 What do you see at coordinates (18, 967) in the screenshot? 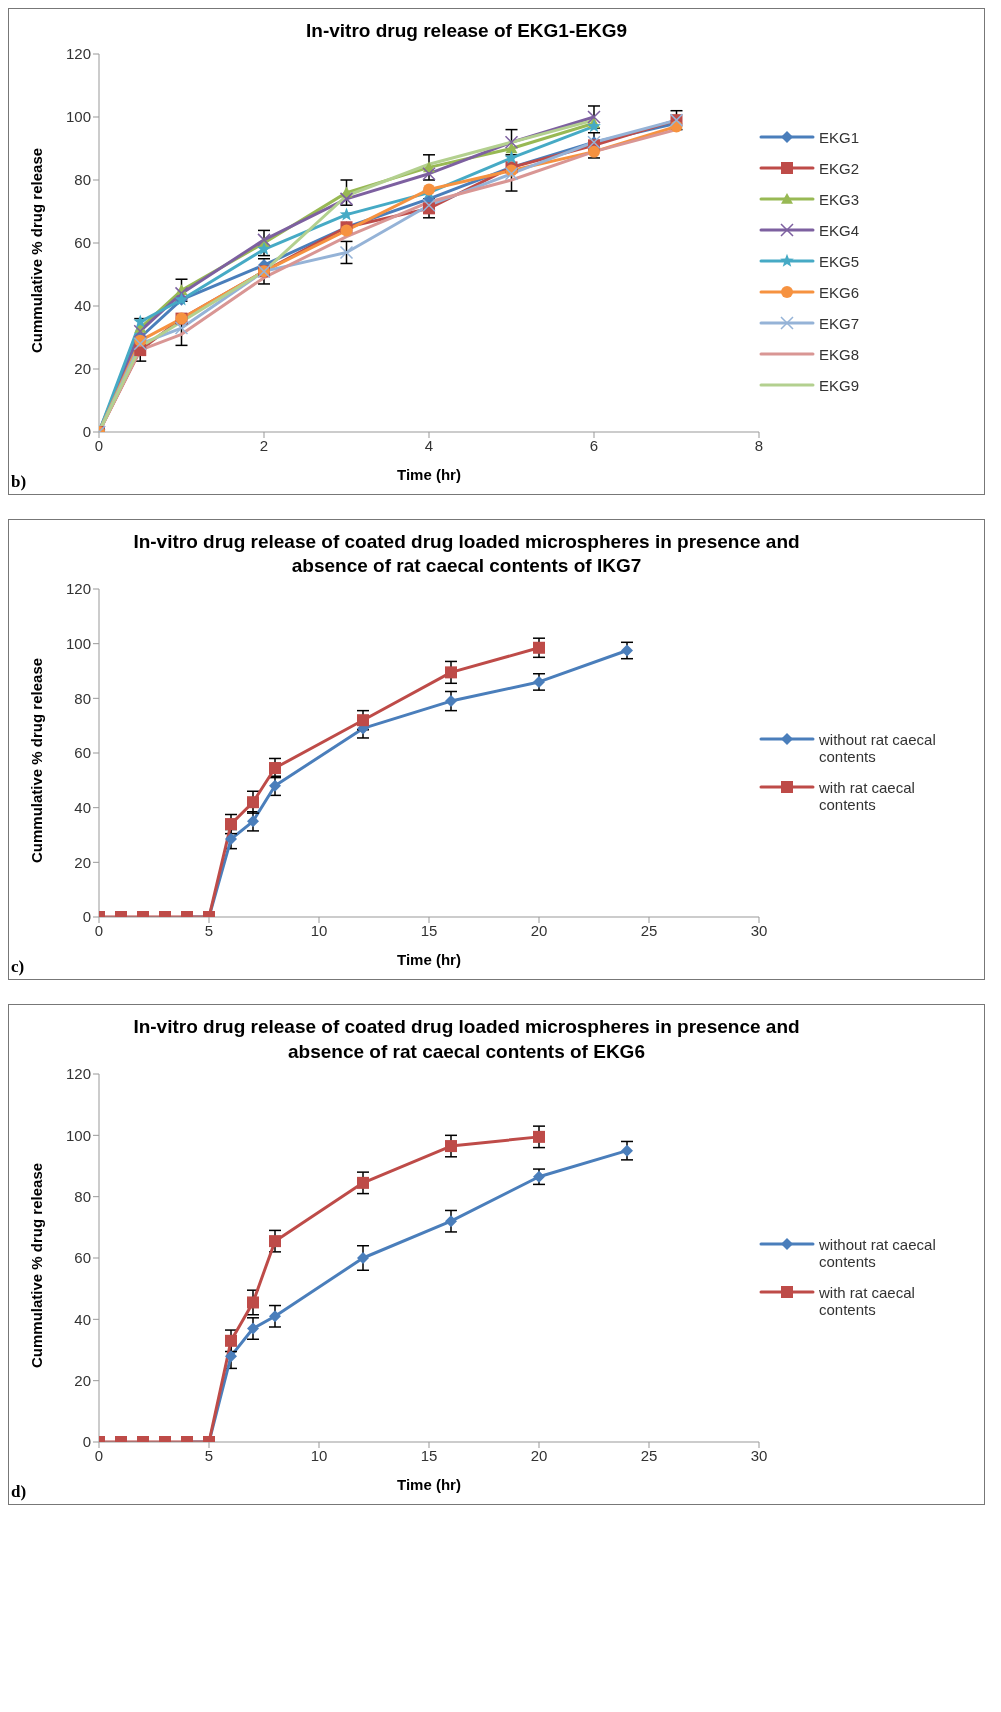
I see `text: c)` at bounding box center [18, 967].